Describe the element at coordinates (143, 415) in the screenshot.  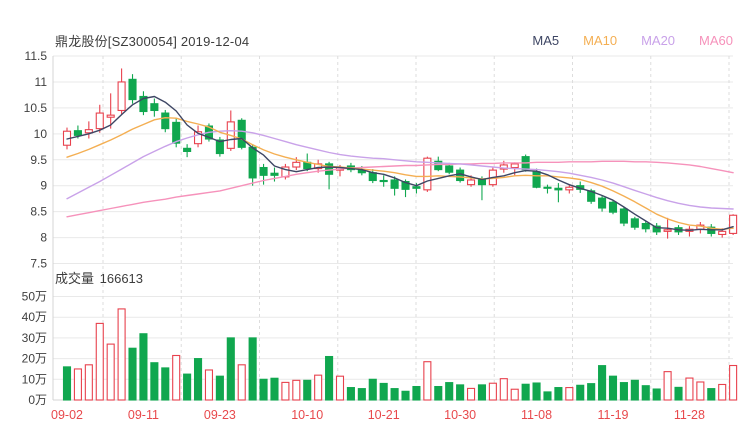
I see `svg-text: 09-11` at that location.